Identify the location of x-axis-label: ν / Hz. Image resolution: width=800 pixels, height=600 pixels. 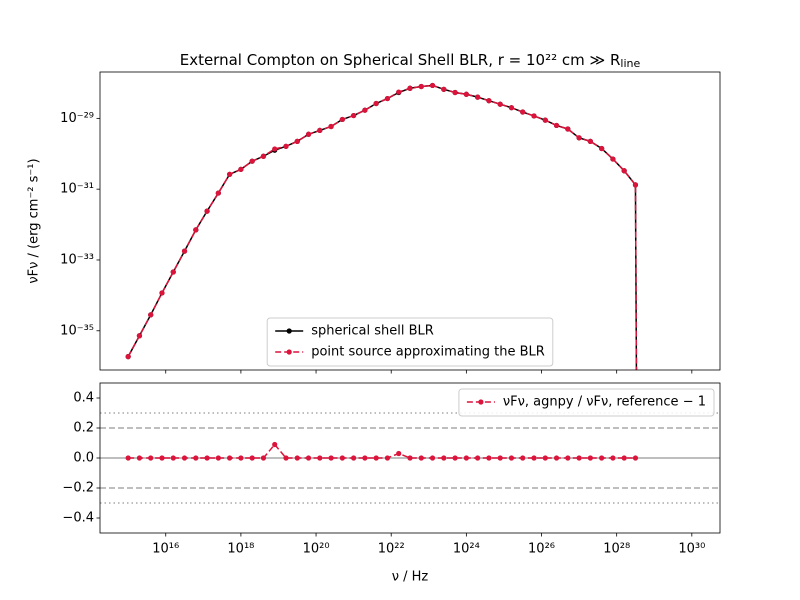
(410, 577).